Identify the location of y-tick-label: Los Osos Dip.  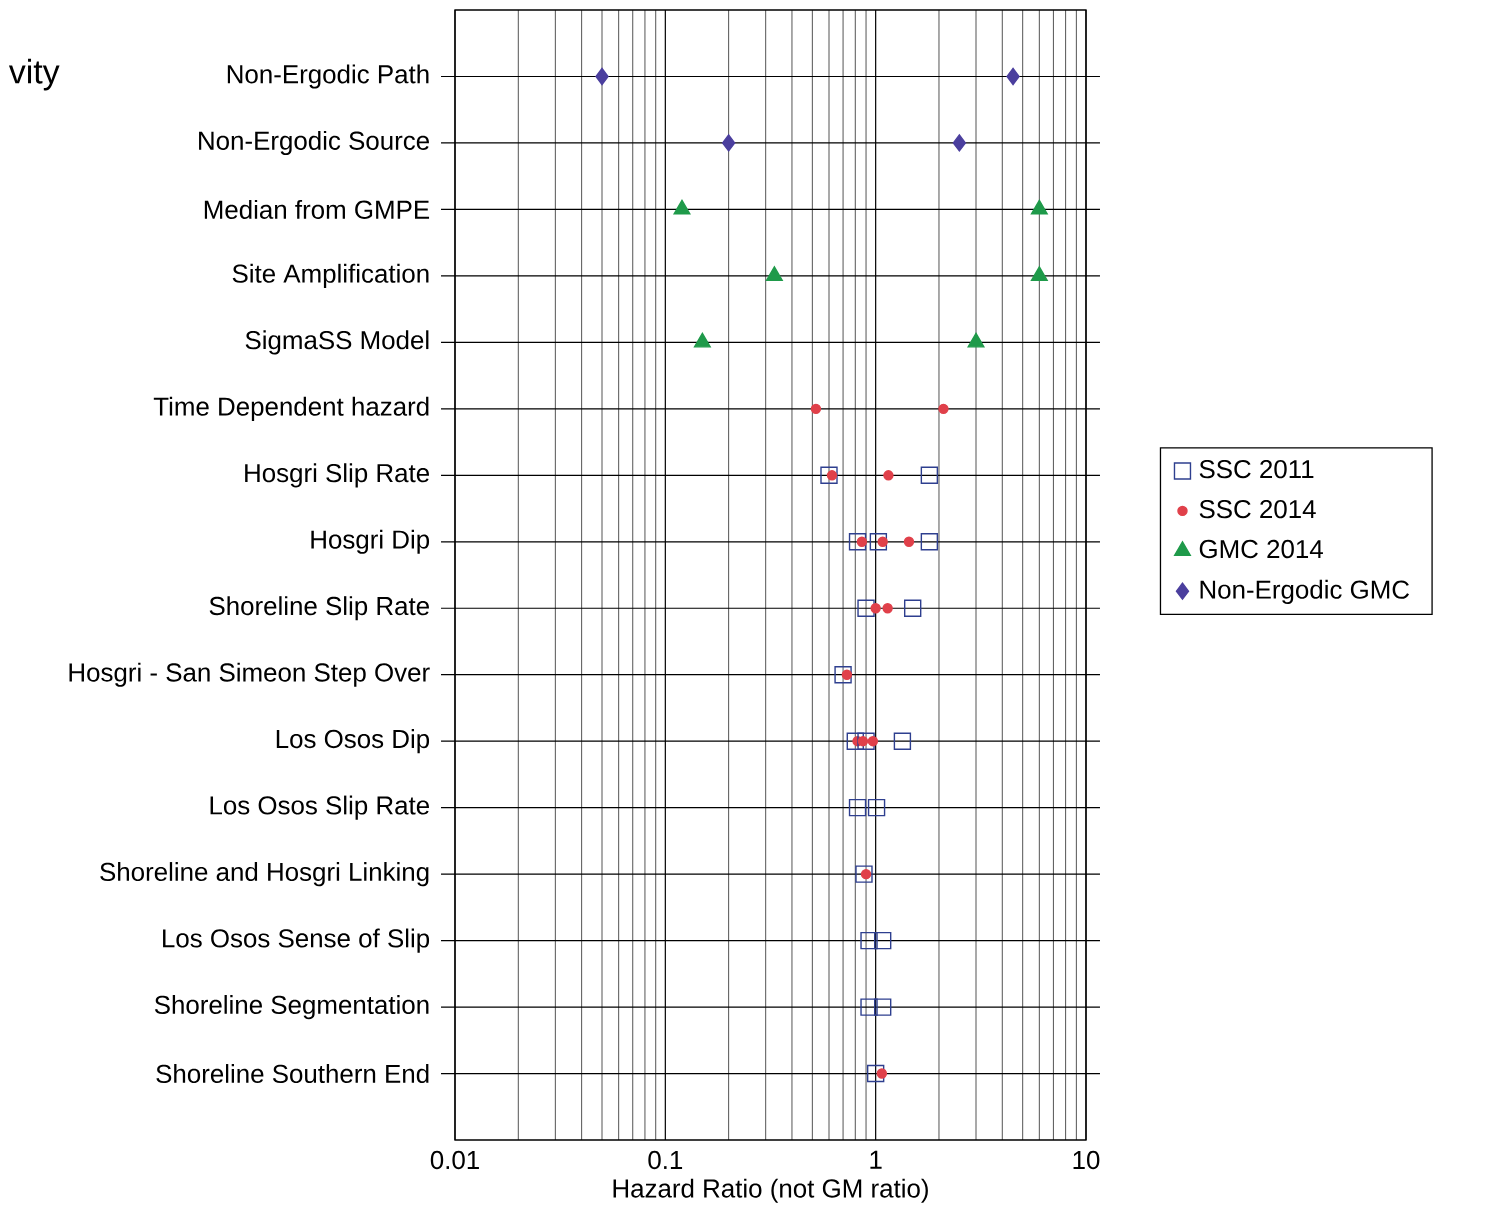
(353, 741).